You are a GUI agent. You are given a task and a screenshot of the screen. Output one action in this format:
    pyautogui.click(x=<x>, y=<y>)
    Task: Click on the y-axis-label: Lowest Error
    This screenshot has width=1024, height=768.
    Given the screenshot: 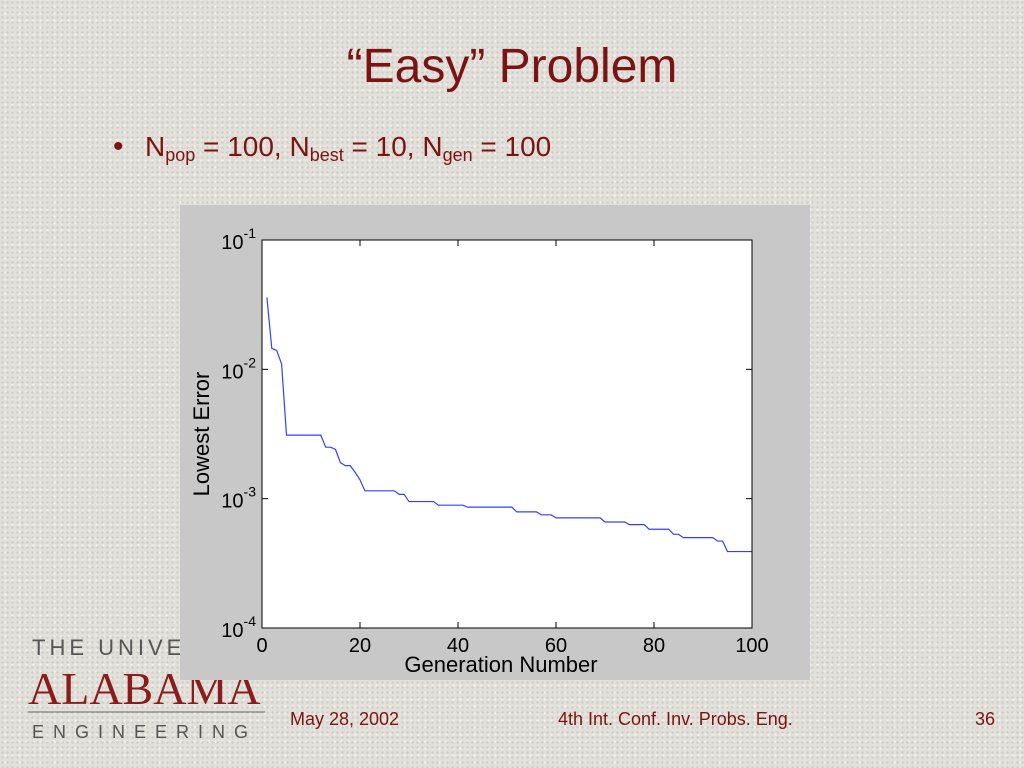 What is the action you would take?
    pyautogui.click(x=201, y=434)
    